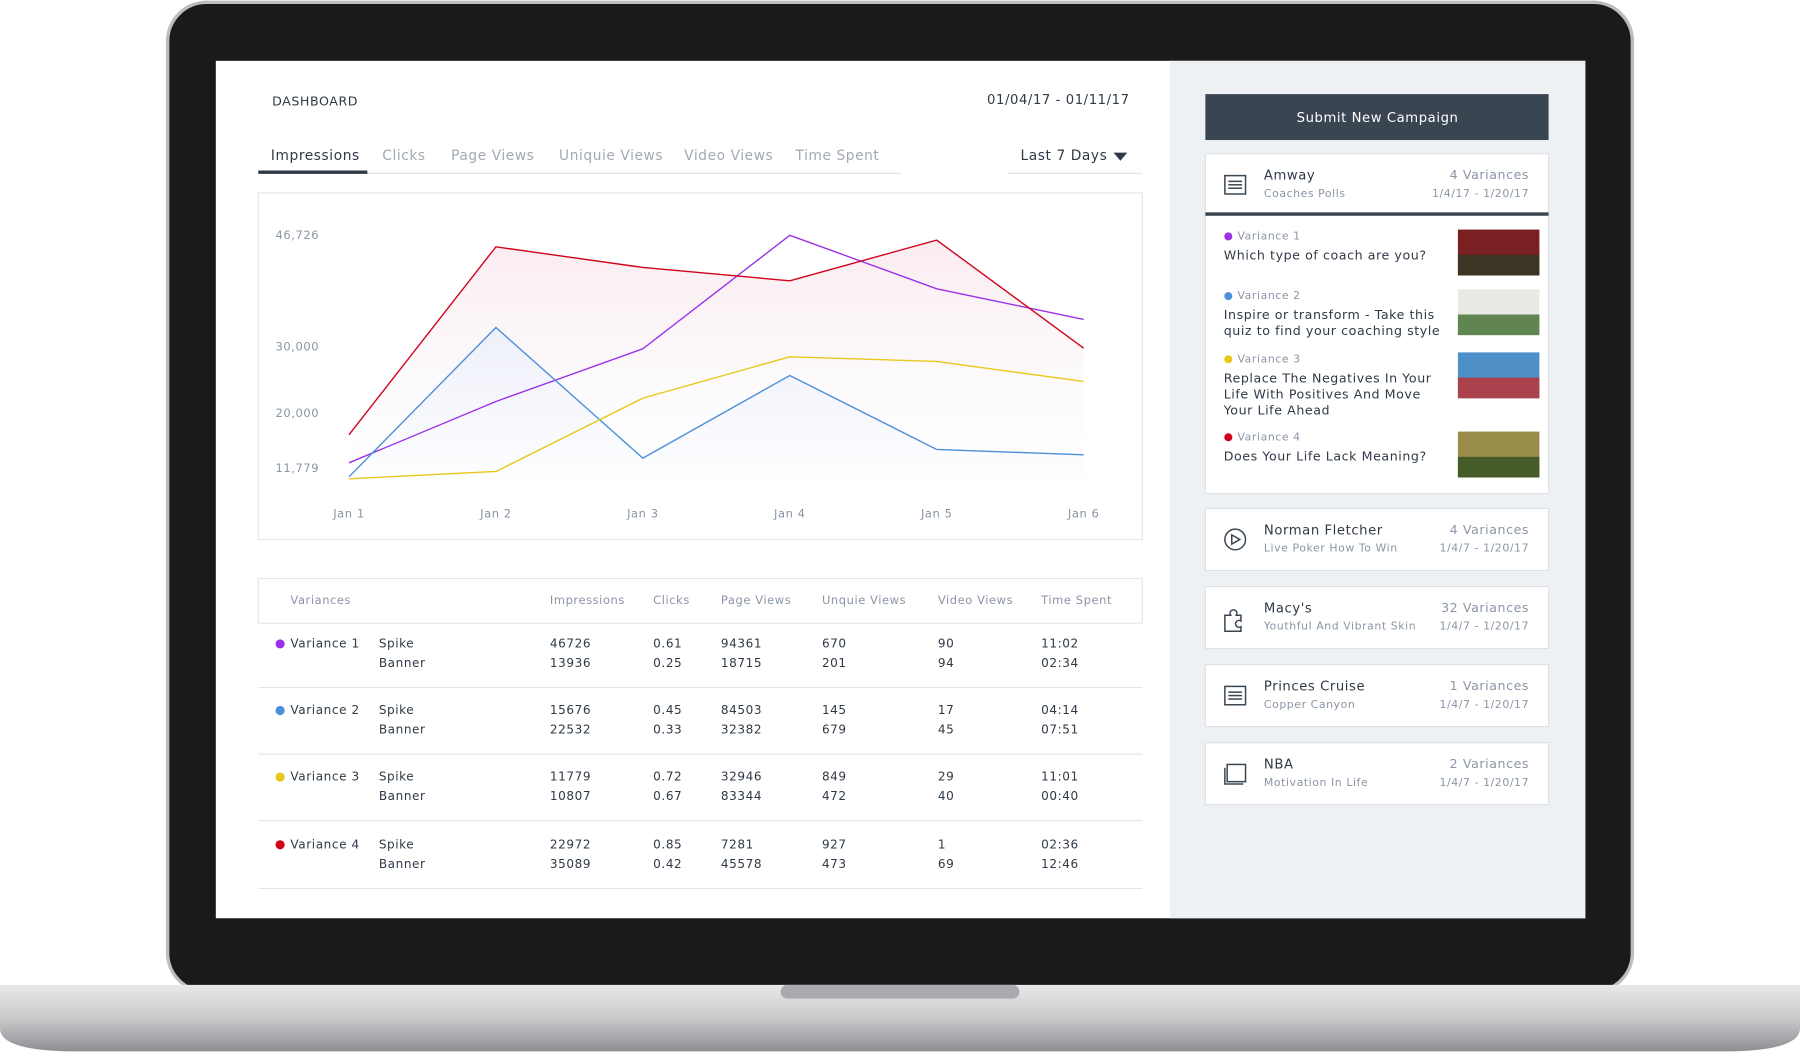  What do you see at coordinates (1323, 530) in the screenshot?
I see `campaign-name: Norman Fletcher` at bounding box center [1323, 530].